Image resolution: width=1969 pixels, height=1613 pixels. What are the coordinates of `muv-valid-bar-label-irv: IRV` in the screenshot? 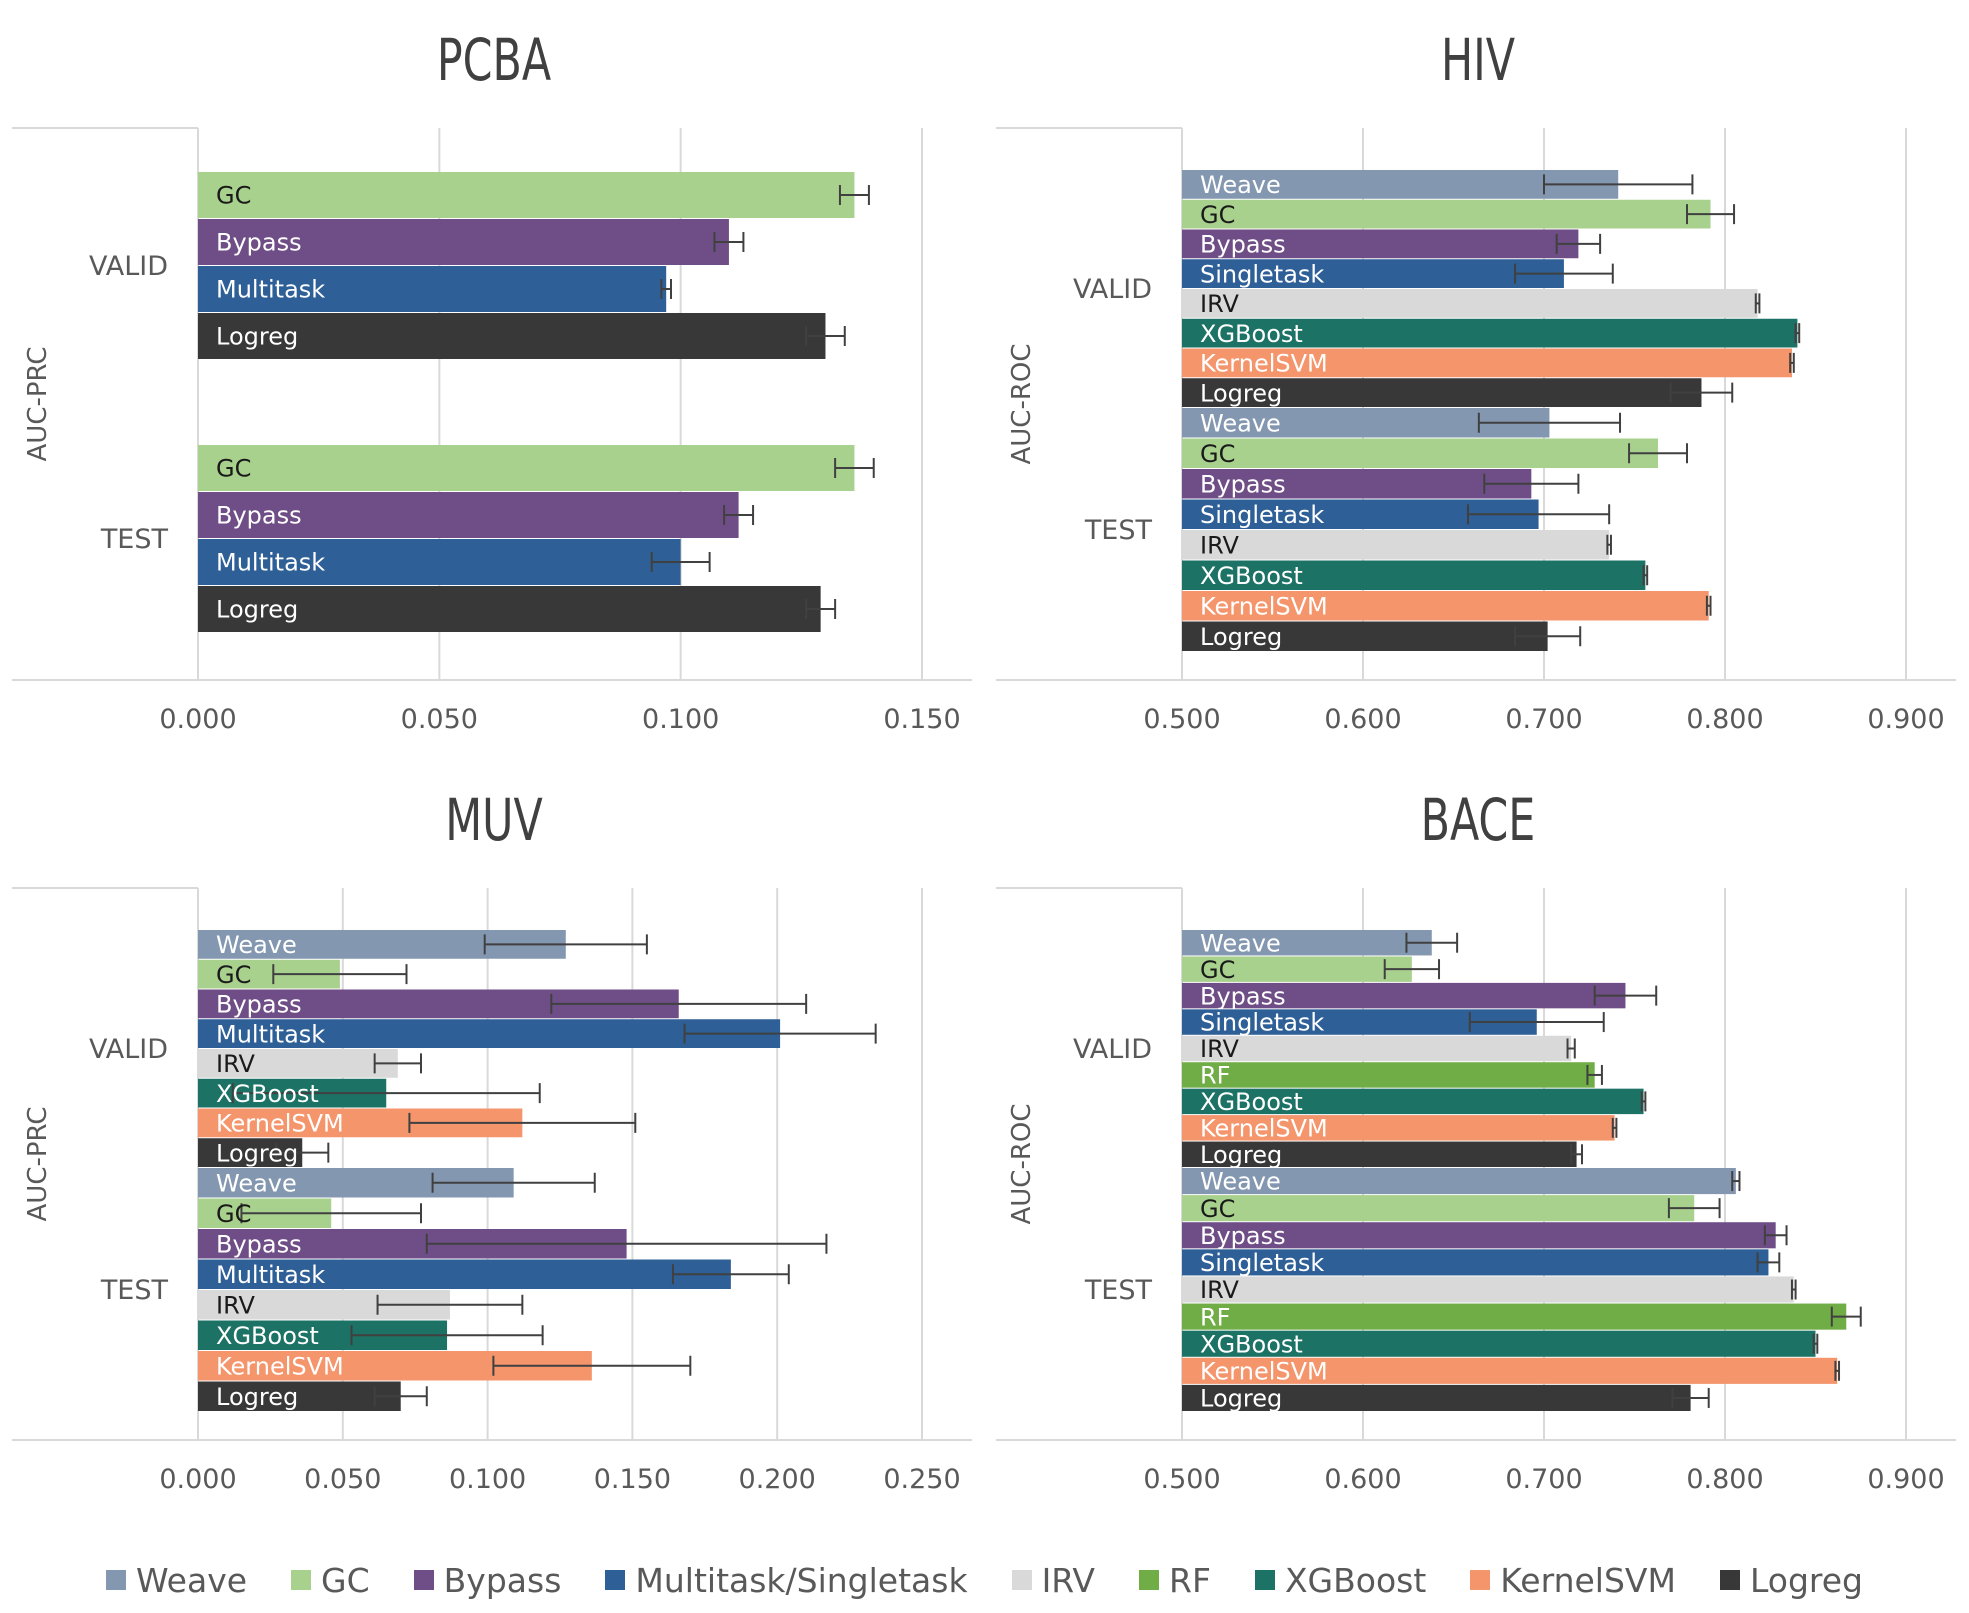 It's located at (235, 1064).